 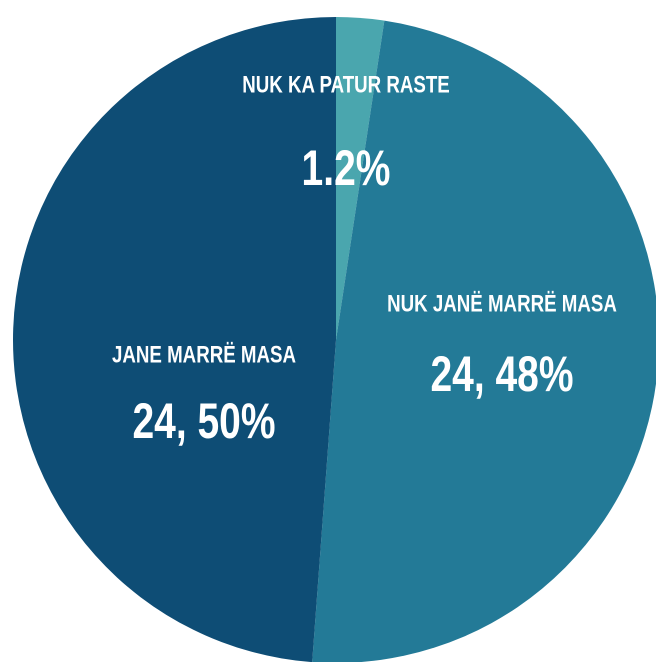 I want to click on slice-value-label: 24, 50%, so click(x=203, y=420).